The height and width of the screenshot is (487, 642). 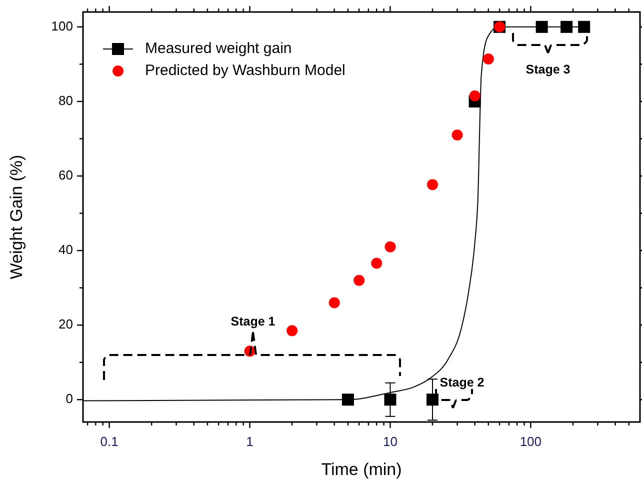 What do you see at coordinates (245, 70) in the screenshot?
I see `legend-label: Predicted by Washburn Model` at bounding box center [245, 70].